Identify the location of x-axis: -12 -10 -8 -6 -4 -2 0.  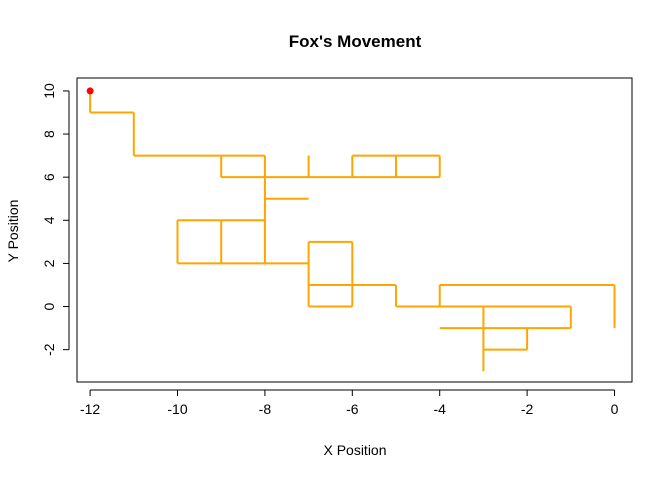
(349, 403).